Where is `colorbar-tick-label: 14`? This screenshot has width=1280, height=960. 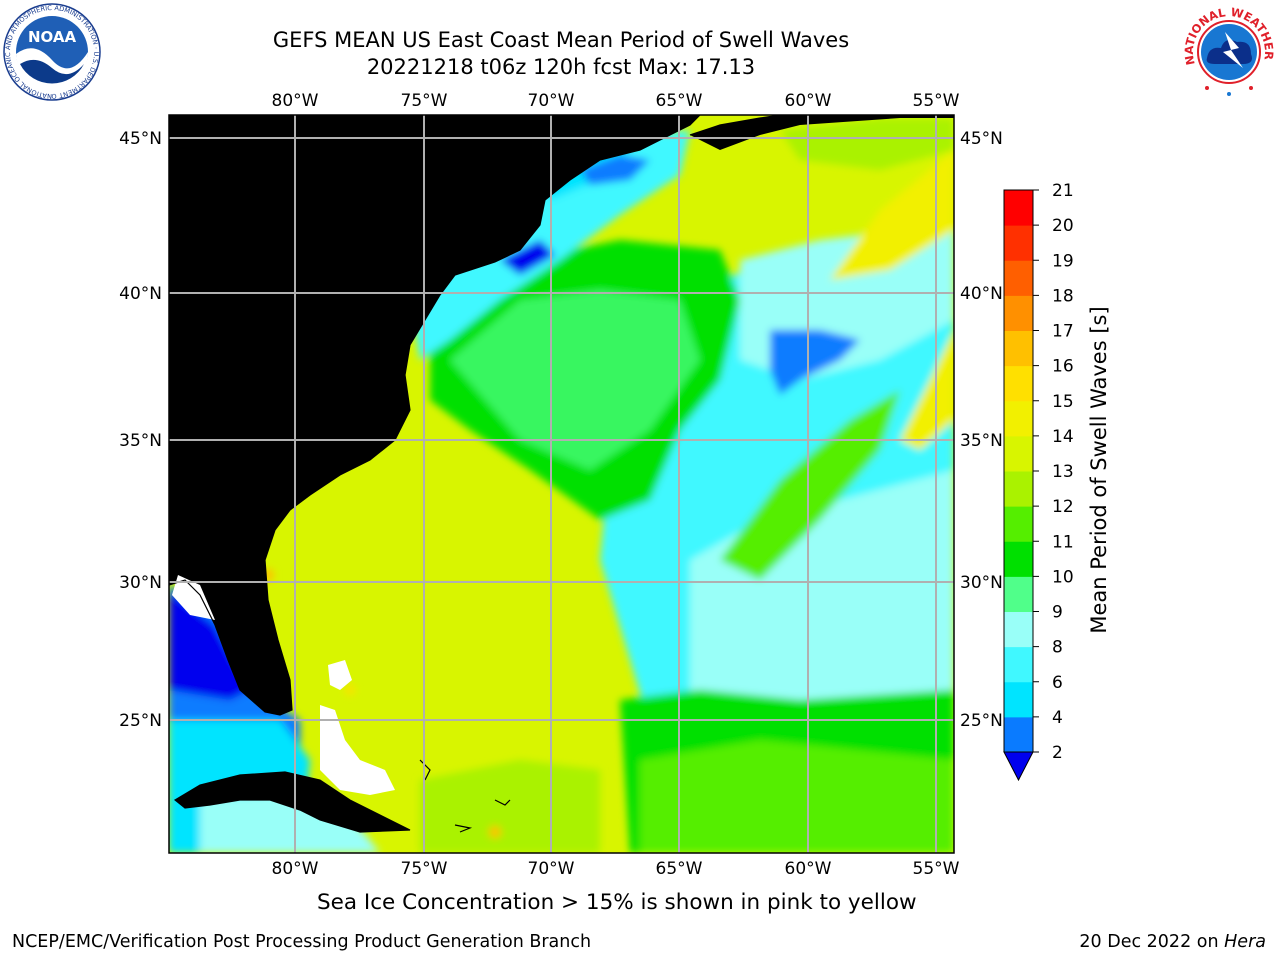
colorbar-tick-label: 14 is located at coordinates (1063, 437).